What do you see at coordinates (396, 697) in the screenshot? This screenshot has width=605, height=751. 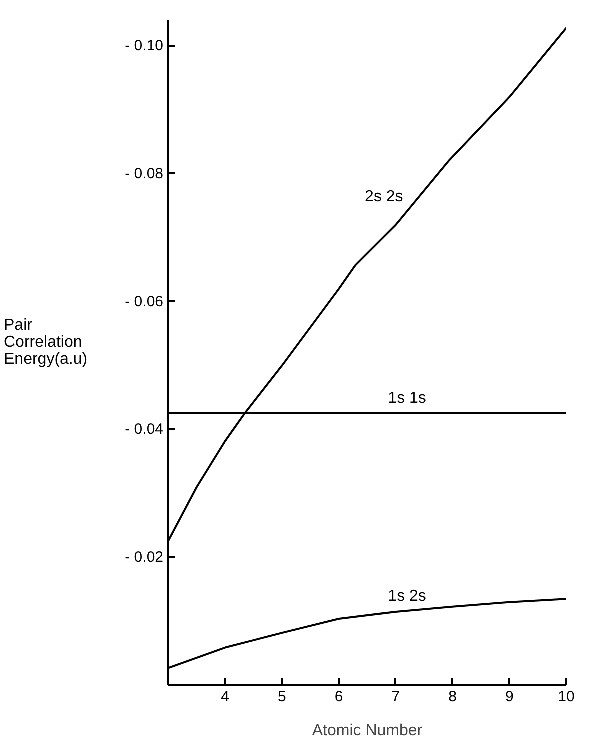 I see `x-tick-label: 7` at bounding box center [396, 697].